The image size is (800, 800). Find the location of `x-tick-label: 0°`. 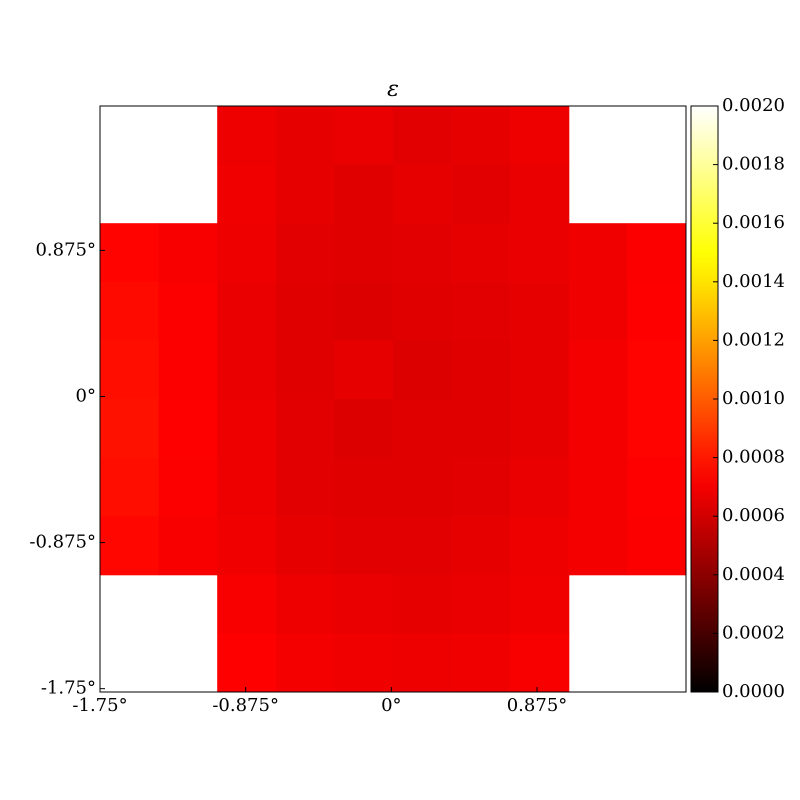

x-tick-label: 0° is located at coordinates (391, 705).